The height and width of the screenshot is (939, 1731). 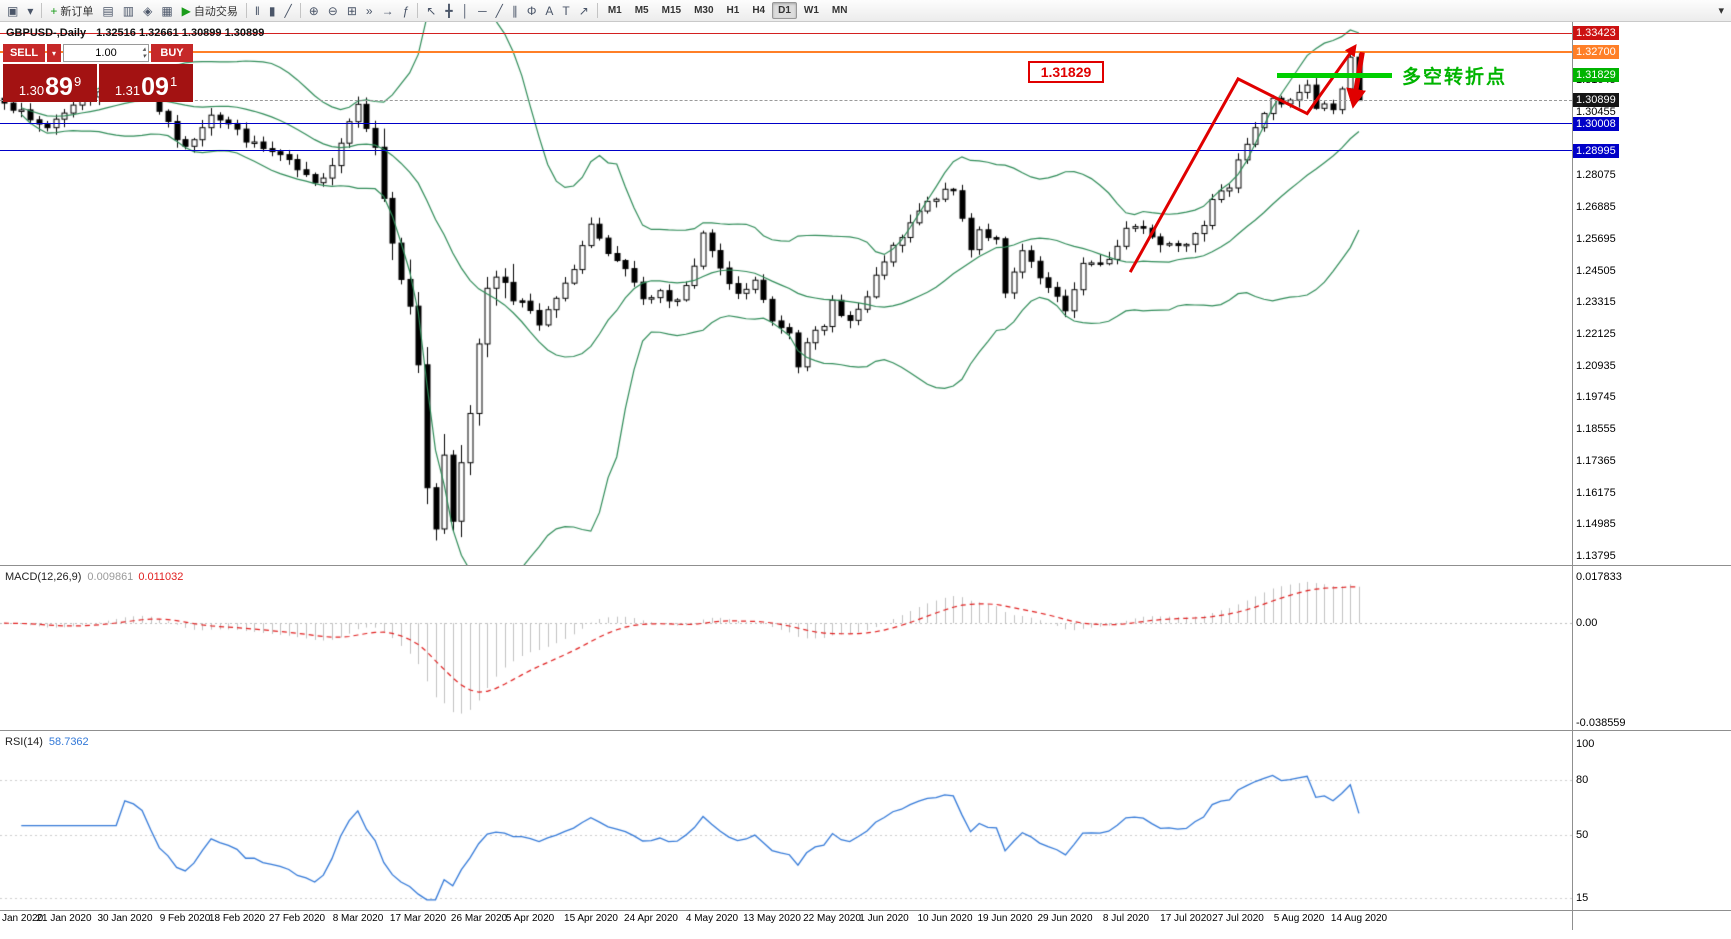 What do you see at coordinates (388, 11) in the screenshot?
I see `chart-shift-button: →` at bounding box center [388, 11].